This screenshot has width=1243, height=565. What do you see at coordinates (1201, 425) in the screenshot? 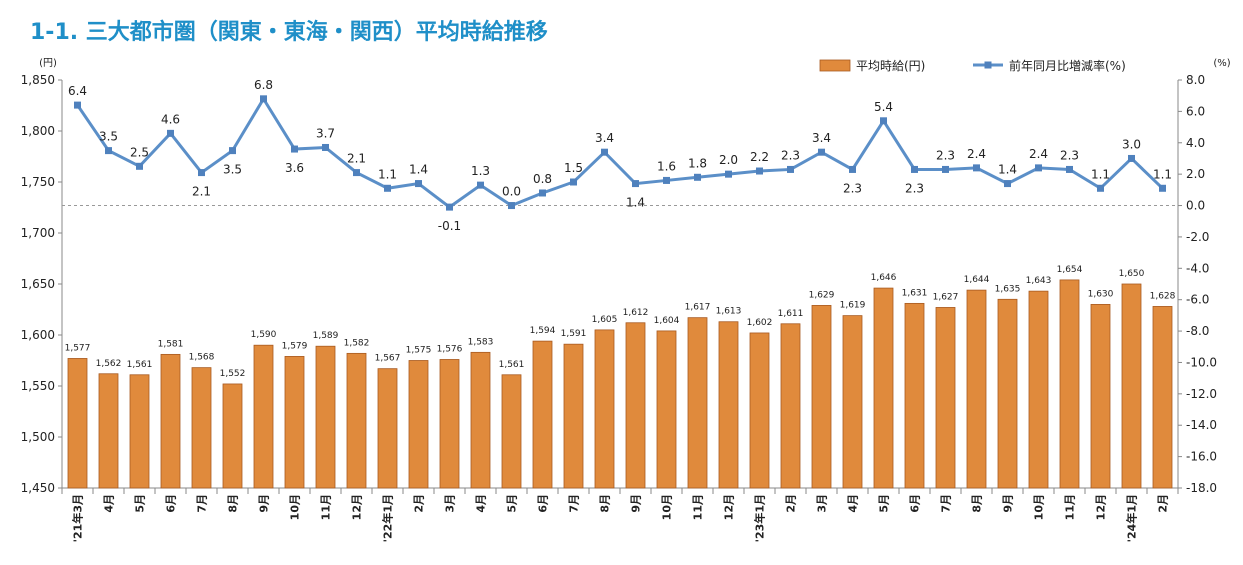
I see `right-tick-label: -14.0` at bounding box center [1201, 425].